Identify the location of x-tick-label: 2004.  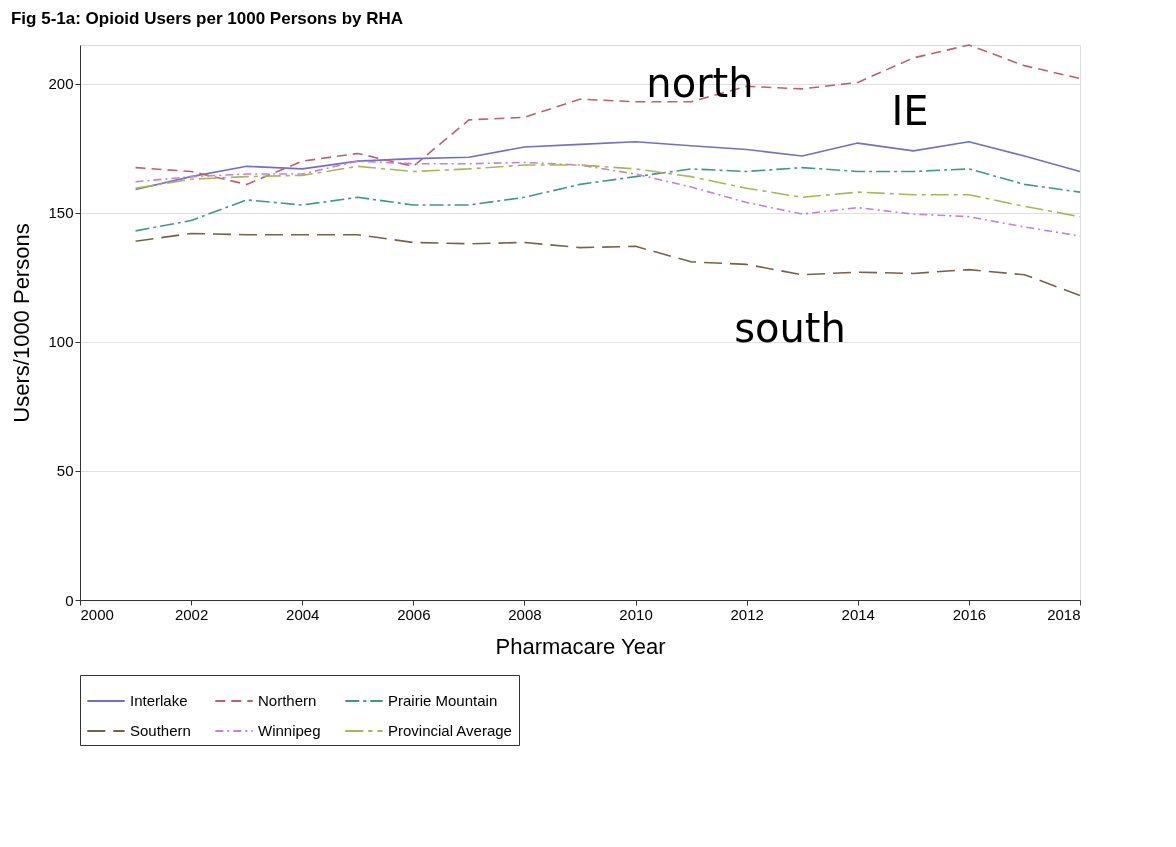
(303, 614).